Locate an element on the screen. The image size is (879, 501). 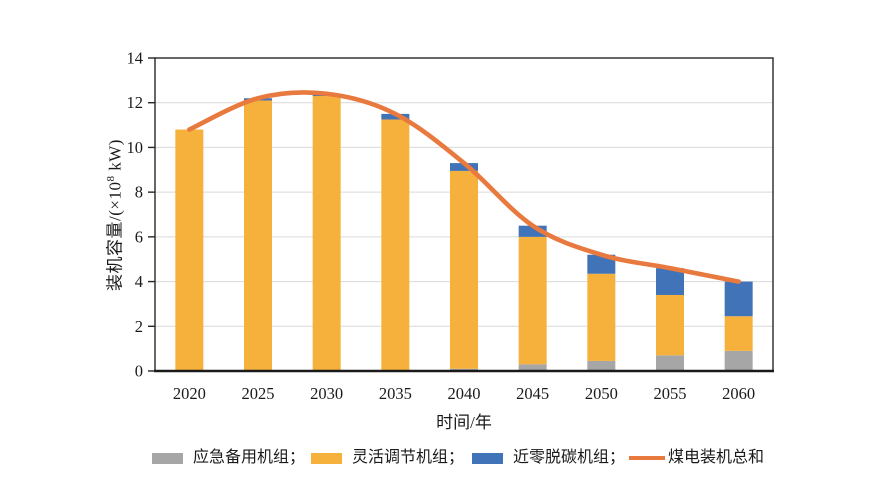
legend-label: 近零脱碳机组； is located at coordinates (569, 457).